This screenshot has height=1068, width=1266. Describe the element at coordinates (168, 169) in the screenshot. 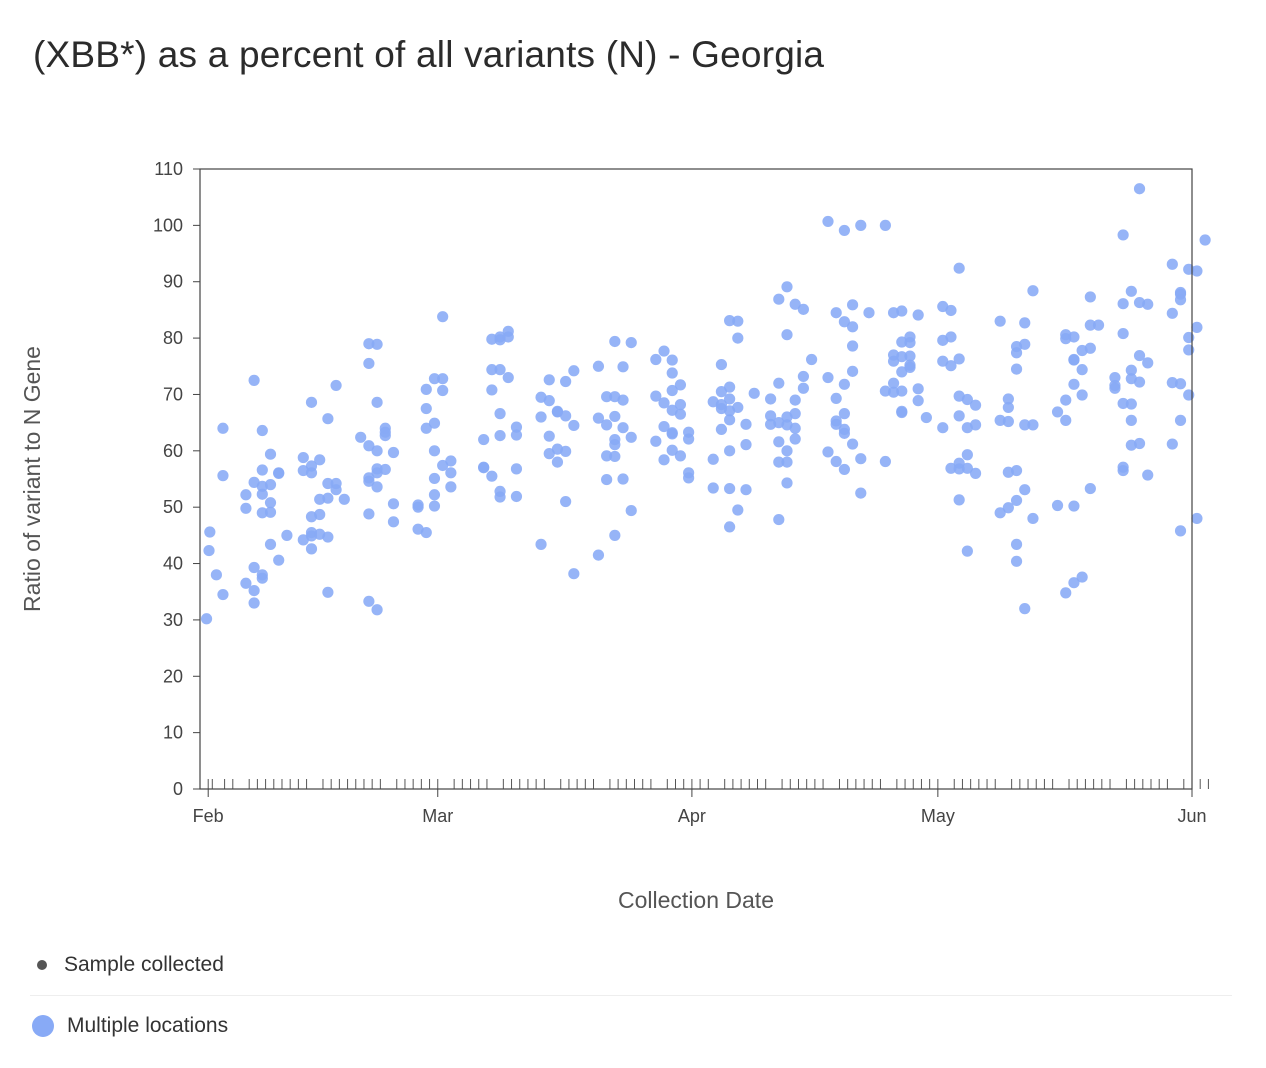

I see `y-tick-label-110: 110` at that location.